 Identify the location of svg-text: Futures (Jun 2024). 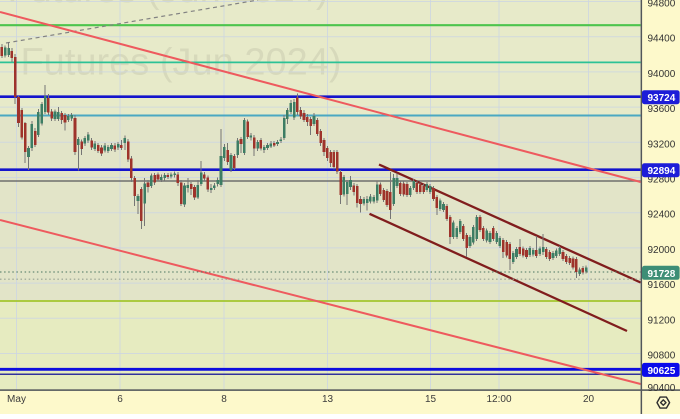
(167, 5).